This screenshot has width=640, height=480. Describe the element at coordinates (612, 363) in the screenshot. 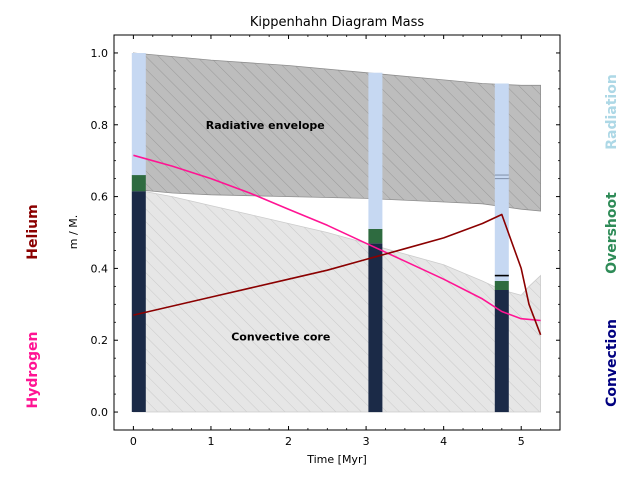

I see `legend-convection: Convection` at that location.